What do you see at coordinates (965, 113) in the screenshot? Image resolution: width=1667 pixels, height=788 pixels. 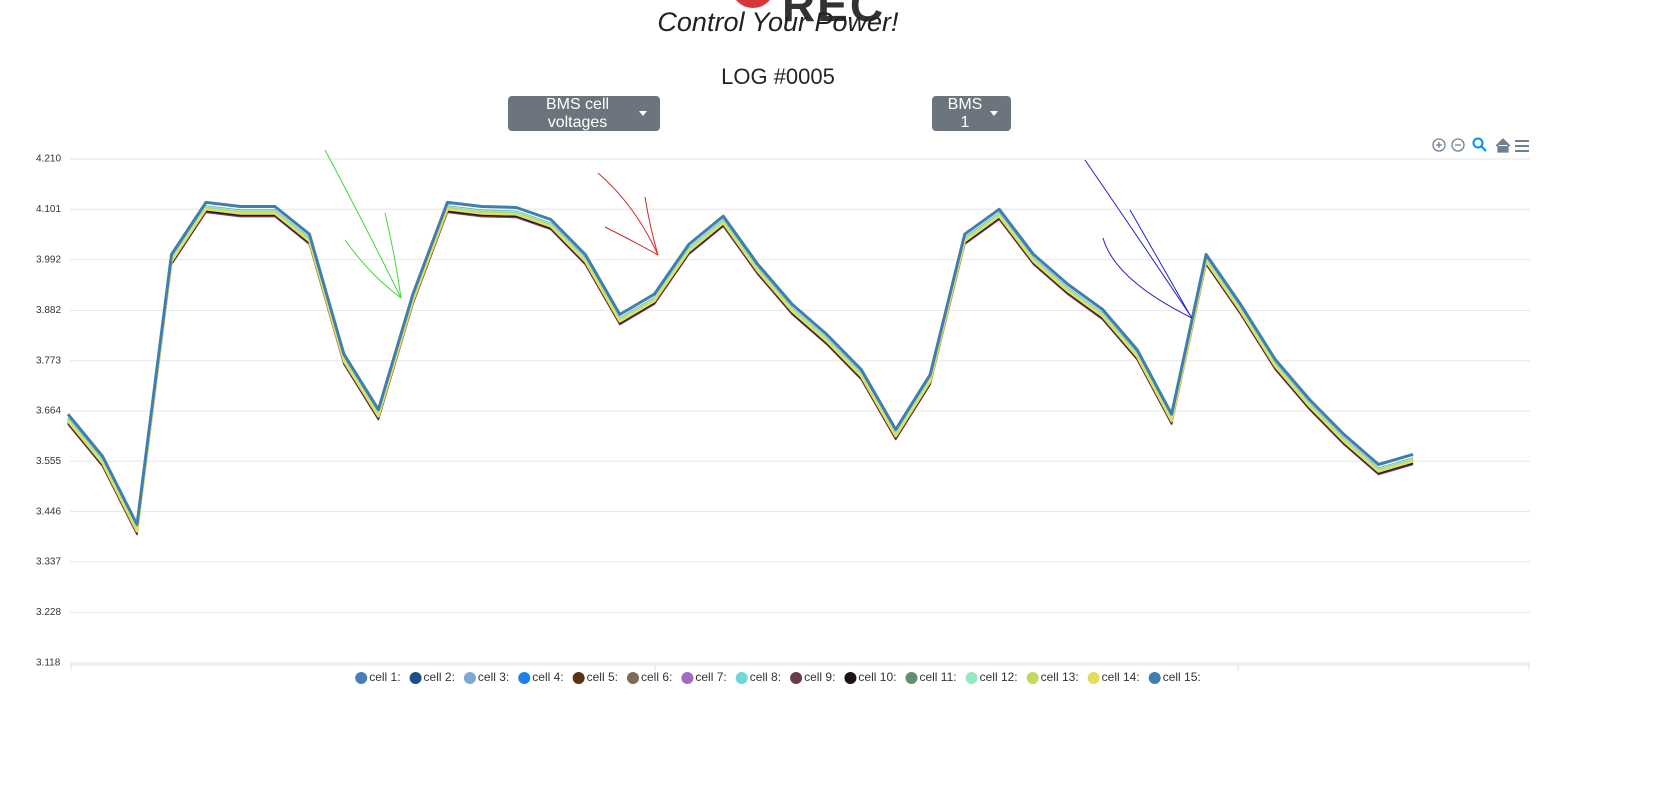 I see `dropdown-label: BMS 1` at bounding box center [965, 113].